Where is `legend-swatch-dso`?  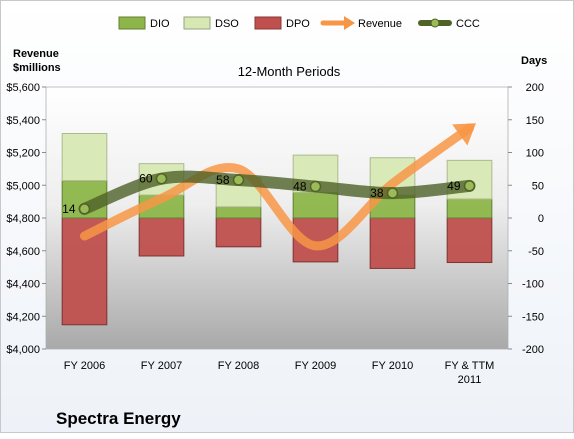 legend-swatch-dso is located at coordinates (197, 23).